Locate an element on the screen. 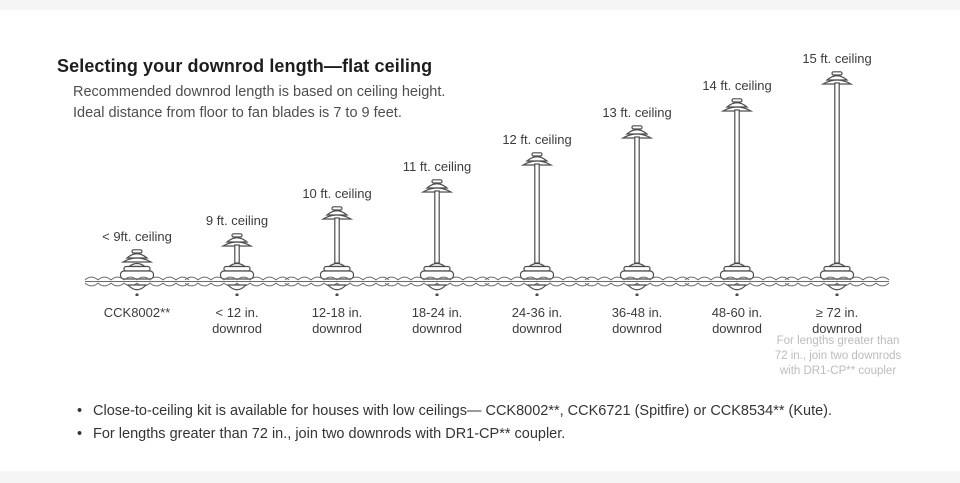 This screenshot has width=960, height=483. fan-column: 14 ft. ceiling is located at coordinates (737, 189).